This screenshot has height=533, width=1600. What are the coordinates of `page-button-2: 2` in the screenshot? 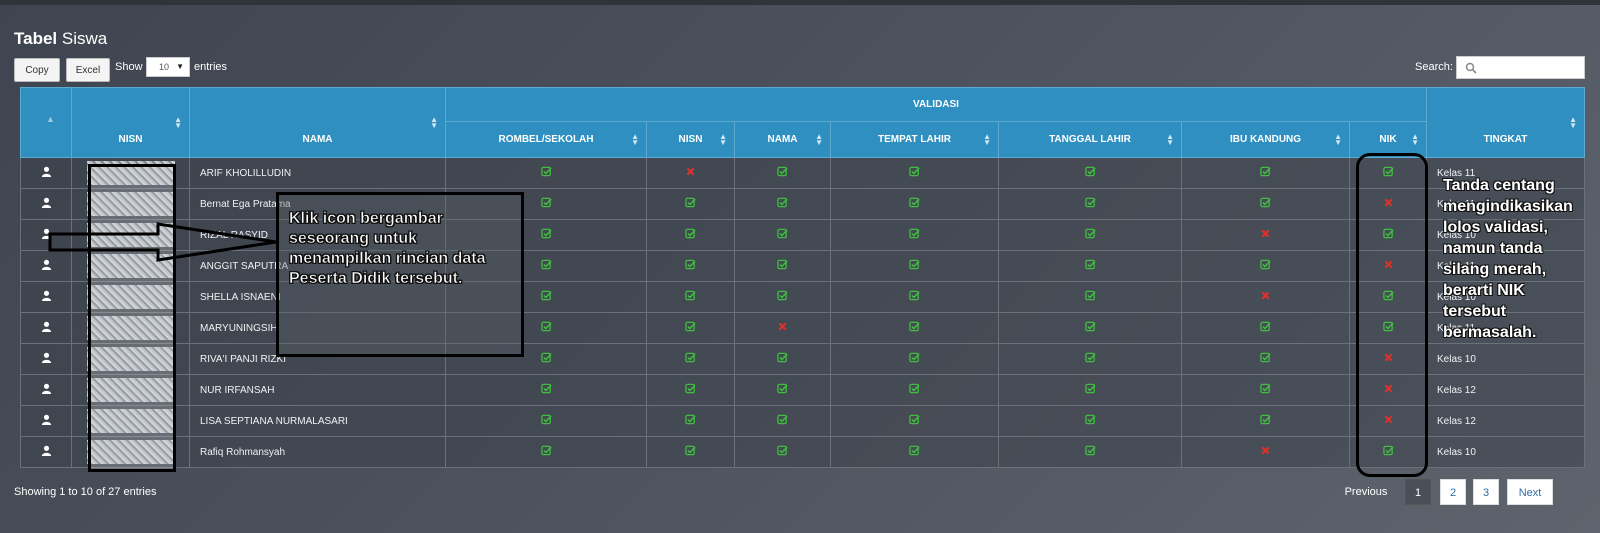 It's located at (1453, 492).